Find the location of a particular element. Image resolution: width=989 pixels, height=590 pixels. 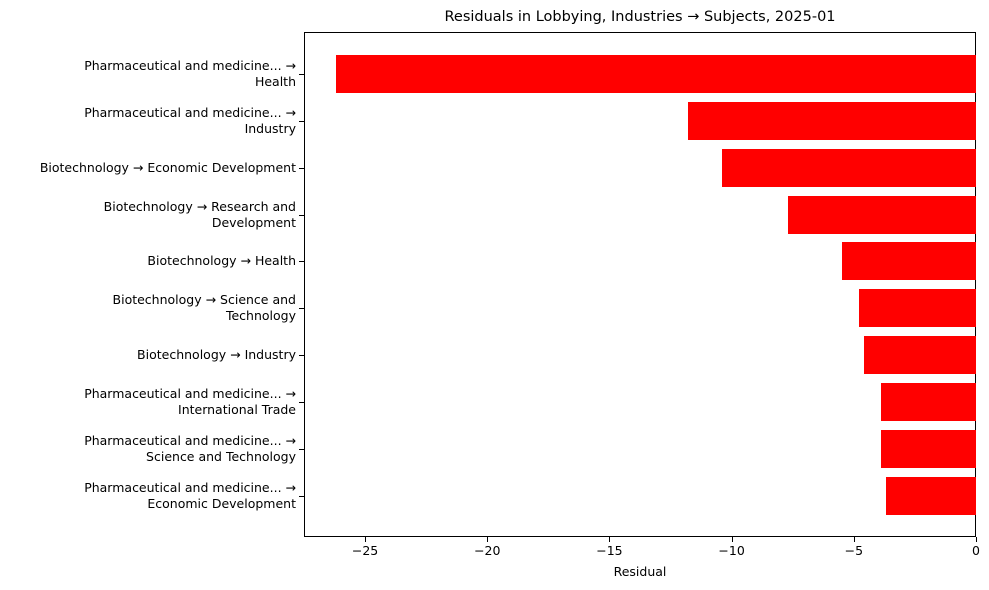

y-tick-label: Pharmaceutical and medicine... → Industry is located at coordinates (190, 120).